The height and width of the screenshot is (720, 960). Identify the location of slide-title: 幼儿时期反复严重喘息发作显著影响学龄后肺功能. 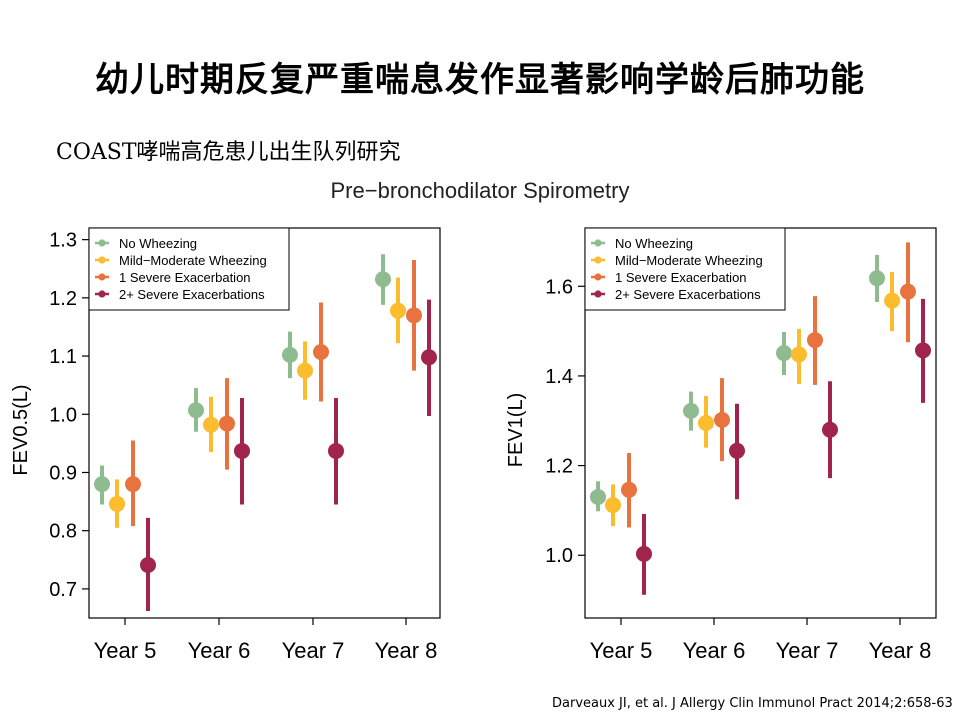
(480, 80).